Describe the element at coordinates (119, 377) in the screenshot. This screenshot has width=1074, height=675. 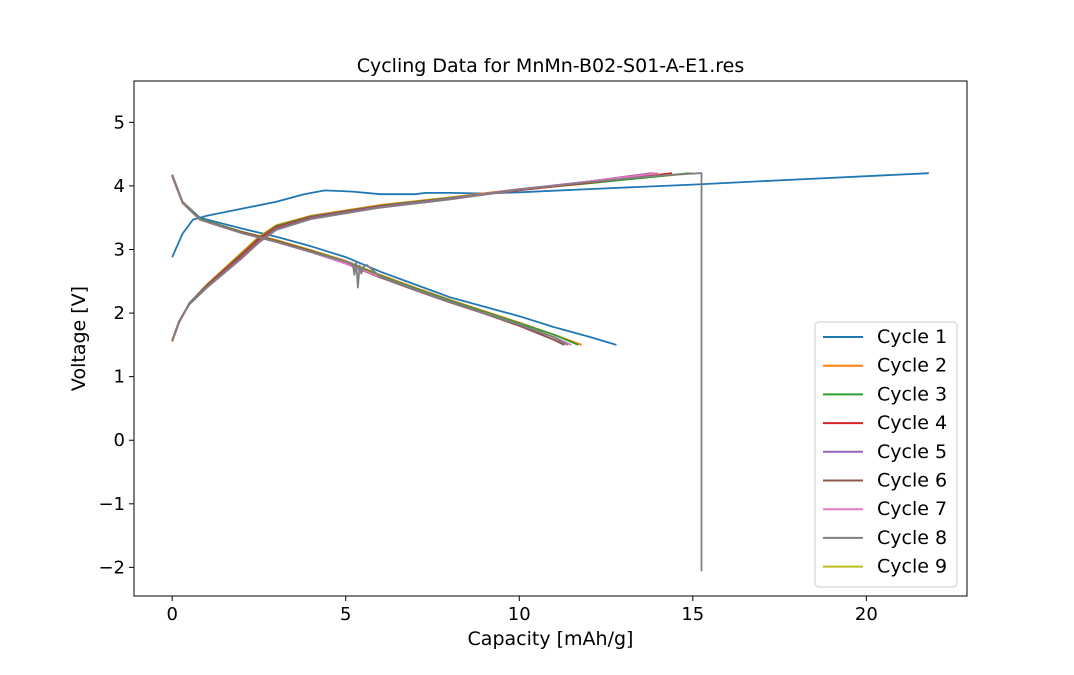
I see `y-tick-label: 1` at that location.